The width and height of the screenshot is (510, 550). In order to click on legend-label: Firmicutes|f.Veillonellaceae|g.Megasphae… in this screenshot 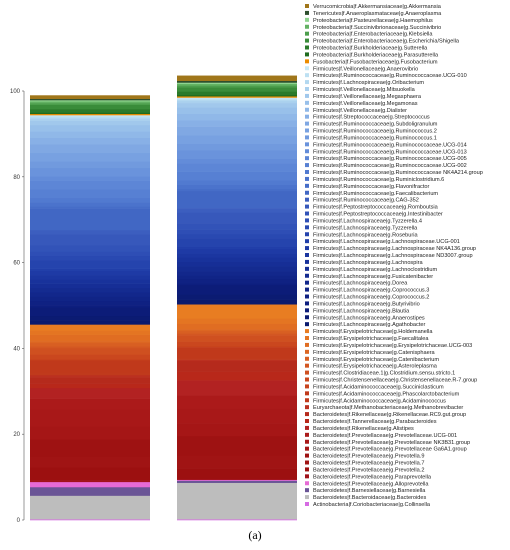, I will do `click(367, 97)`.